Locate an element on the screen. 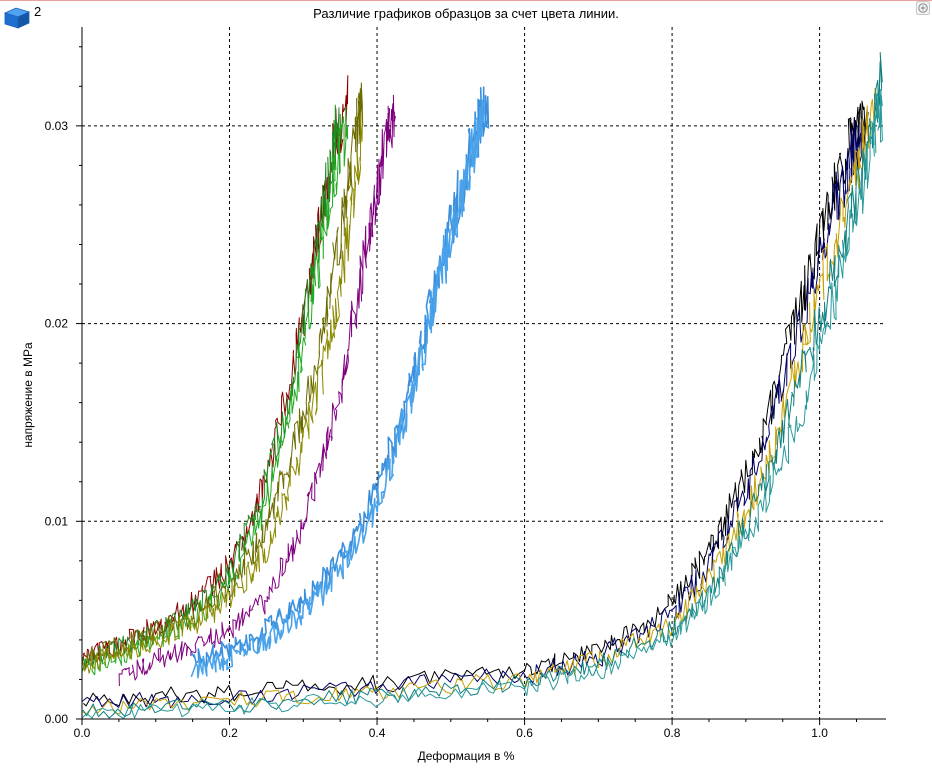 This screenshot has height=768, width=932. zoom-button is located at coordinates (923, 8).